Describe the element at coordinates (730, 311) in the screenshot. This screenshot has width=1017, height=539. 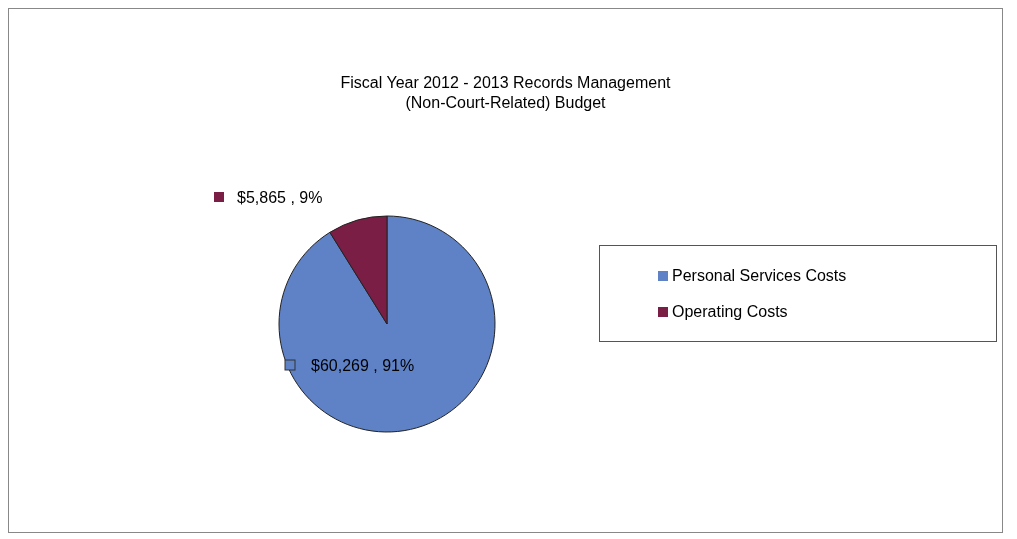
I see `legend-label: Operating Costs` at that location.